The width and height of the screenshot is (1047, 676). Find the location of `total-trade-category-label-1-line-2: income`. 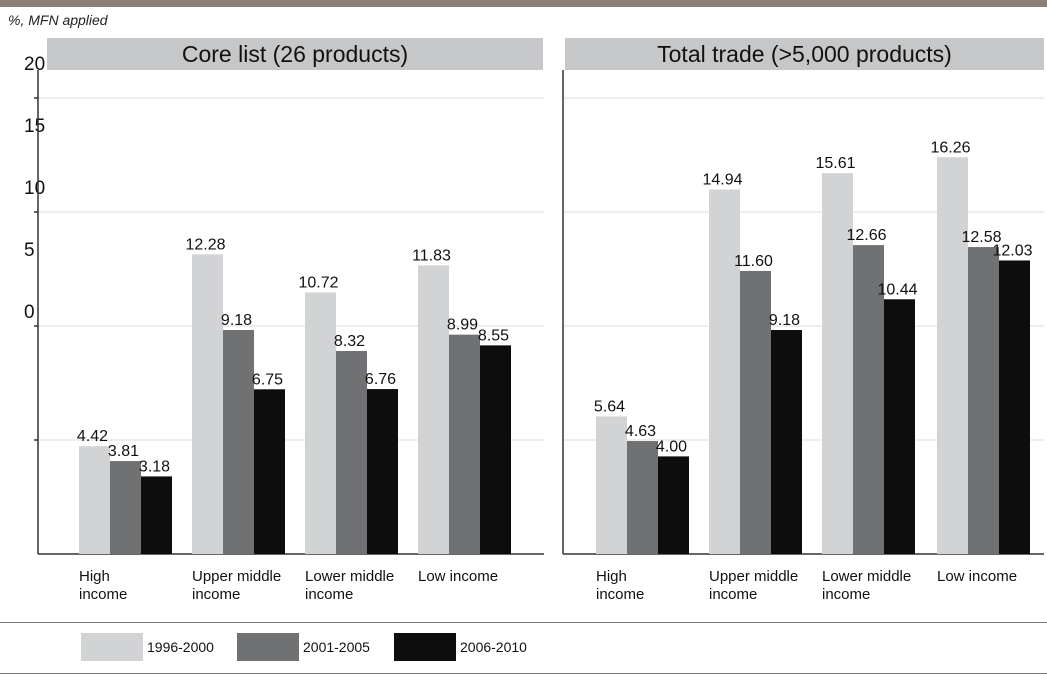

total-trade-category-label-1-line-2: income is located at coordinates (620, 594).